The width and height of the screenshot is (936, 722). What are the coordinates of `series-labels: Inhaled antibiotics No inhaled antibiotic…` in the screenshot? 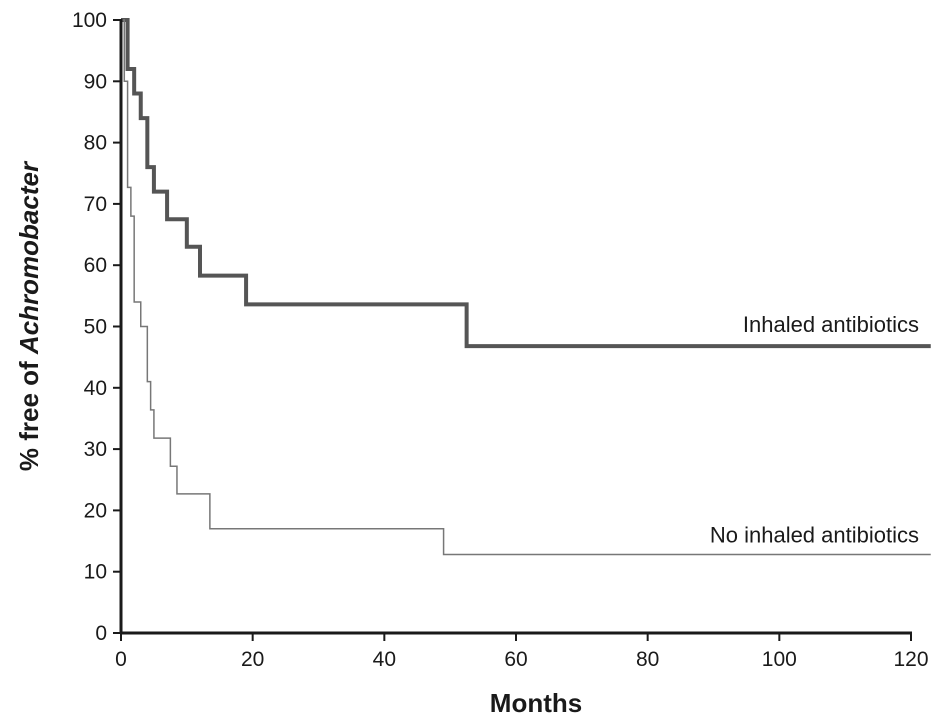 It's located at (814, 429).